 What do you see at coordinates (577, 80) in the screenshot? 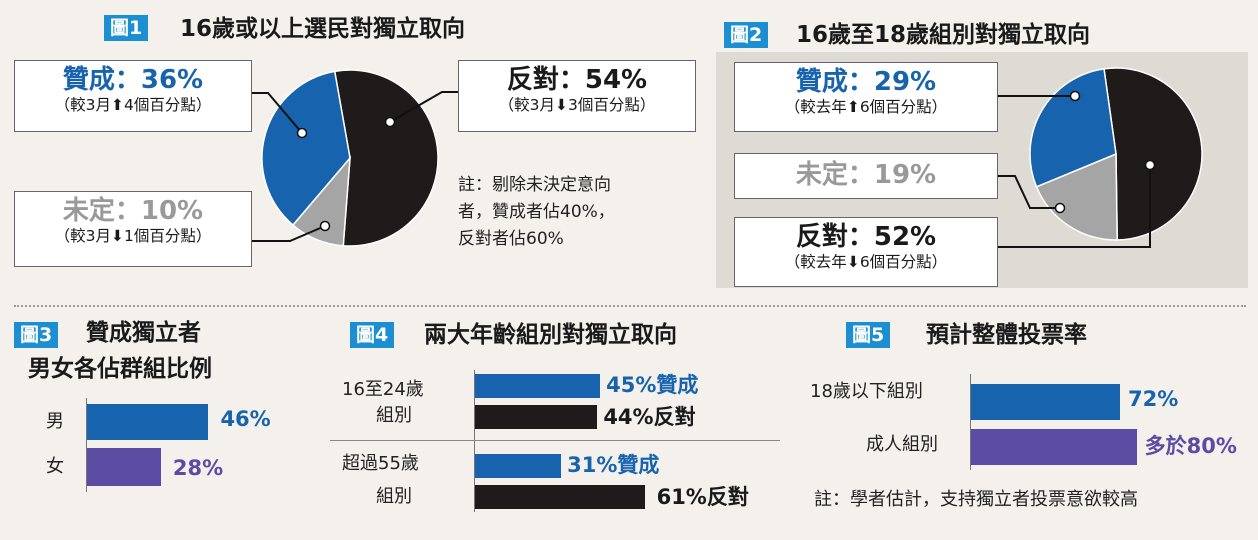
I see `fig1-oppose-label: 反對：54%` at bounding box center [577, 80].